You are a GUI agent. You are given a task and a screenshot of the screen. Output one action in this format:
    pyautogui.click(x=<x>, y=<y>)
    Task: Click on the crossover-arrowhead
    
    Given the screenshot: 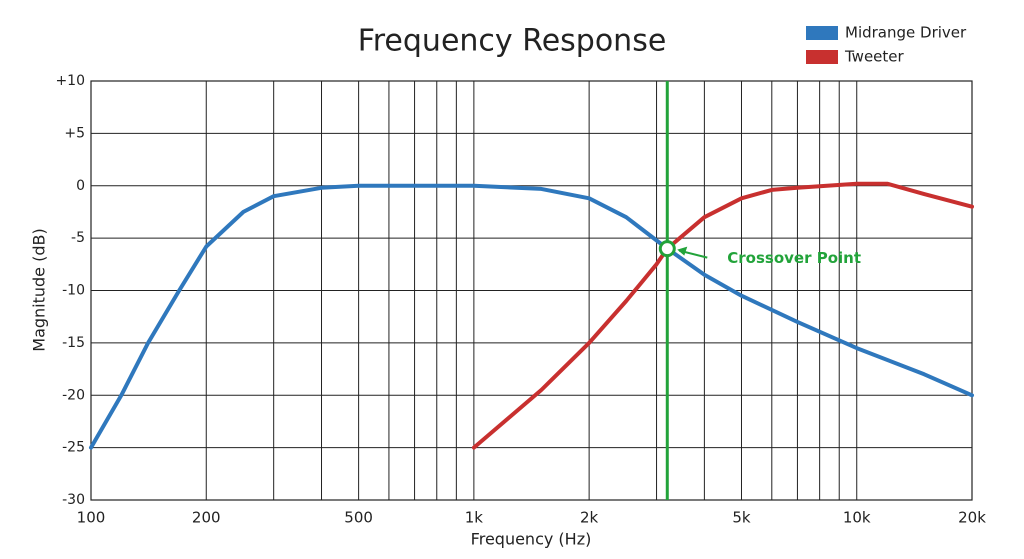 What is the action you would take?
    pyautogui.click(x=682, y=251)
    